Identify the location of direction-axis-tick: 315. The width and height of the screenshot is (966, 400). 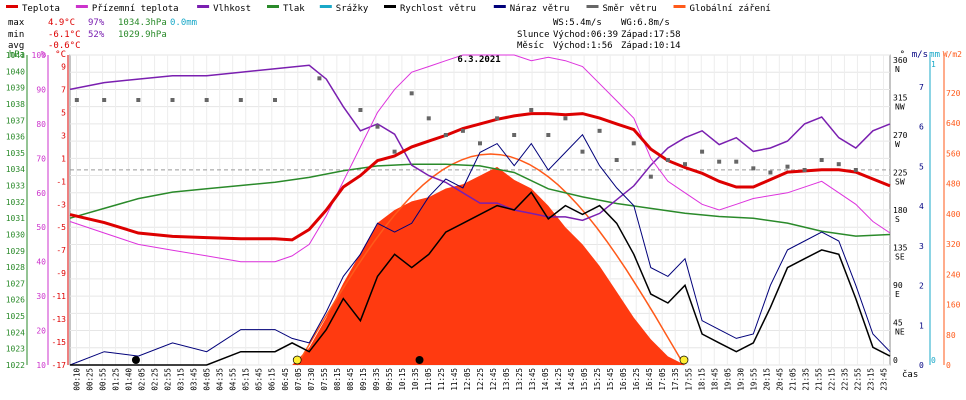
(900, 98).